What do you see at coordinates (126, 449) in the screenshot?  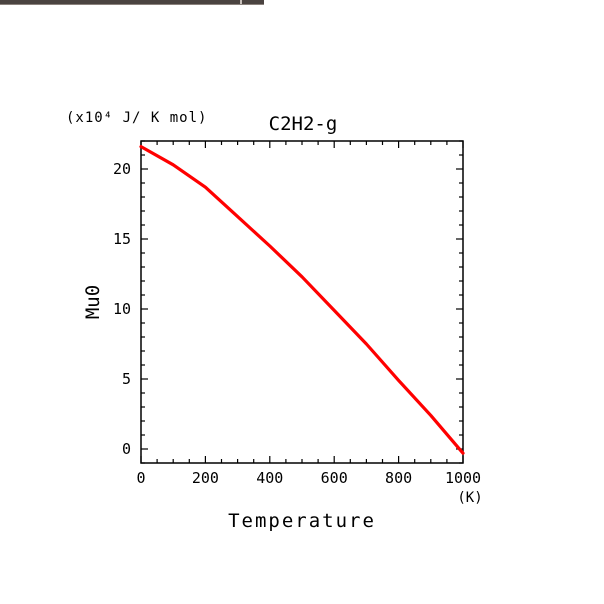 I see `y-tick-label: 0` at bounding box center [126, 449].